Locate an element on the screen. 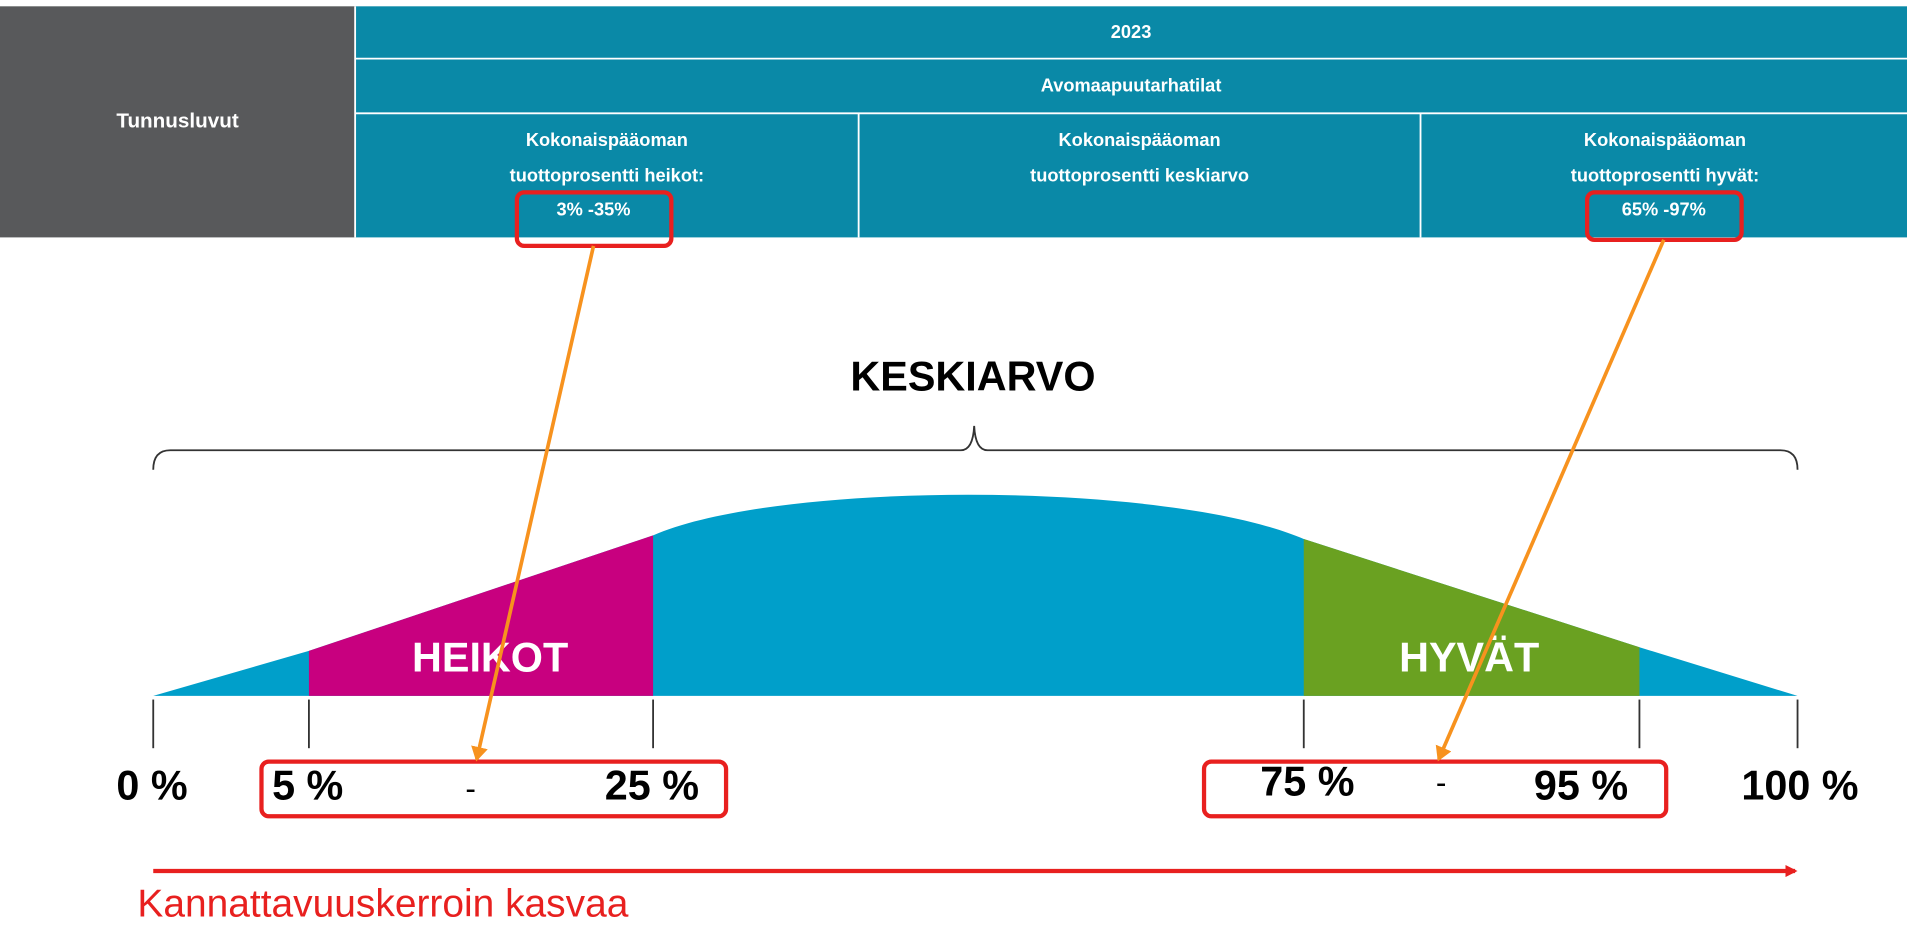 This screenshot has height=926, width=1907. axis-label: 5 % is located at coordinates (307, 785).